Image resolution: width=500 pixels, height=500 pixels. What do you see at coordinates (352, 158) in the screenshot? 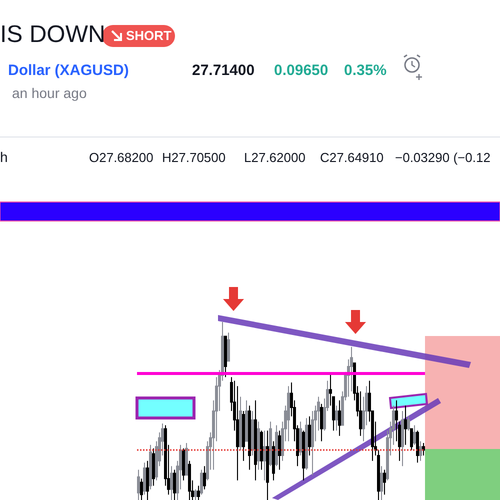
I see `text: C27.64910` at bounding box center [352, 158].